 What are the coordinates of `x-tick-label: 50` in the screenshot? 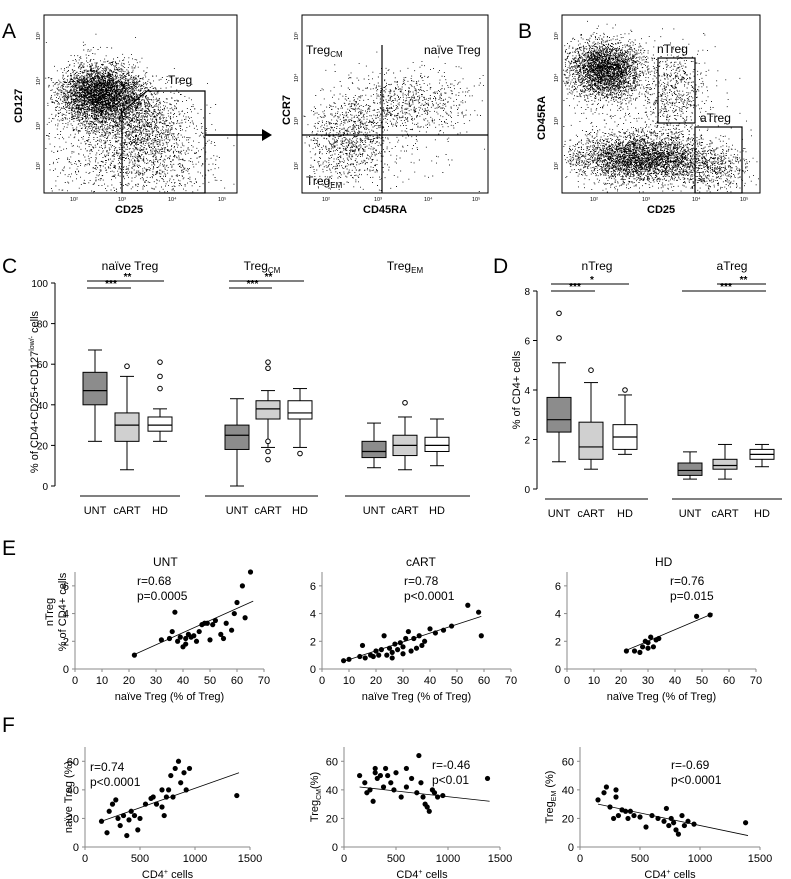 It's located at (702, 681).